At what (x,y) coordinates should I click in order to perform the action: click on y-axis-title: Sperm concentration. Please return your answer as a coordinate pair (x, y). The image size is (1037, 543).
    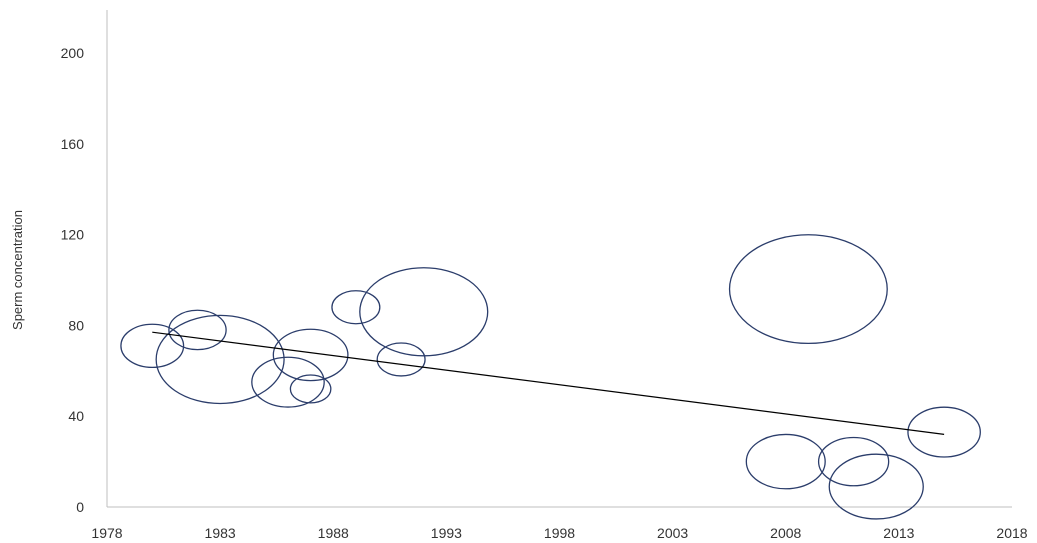
    Looking at the image, I should click on (17, 270).